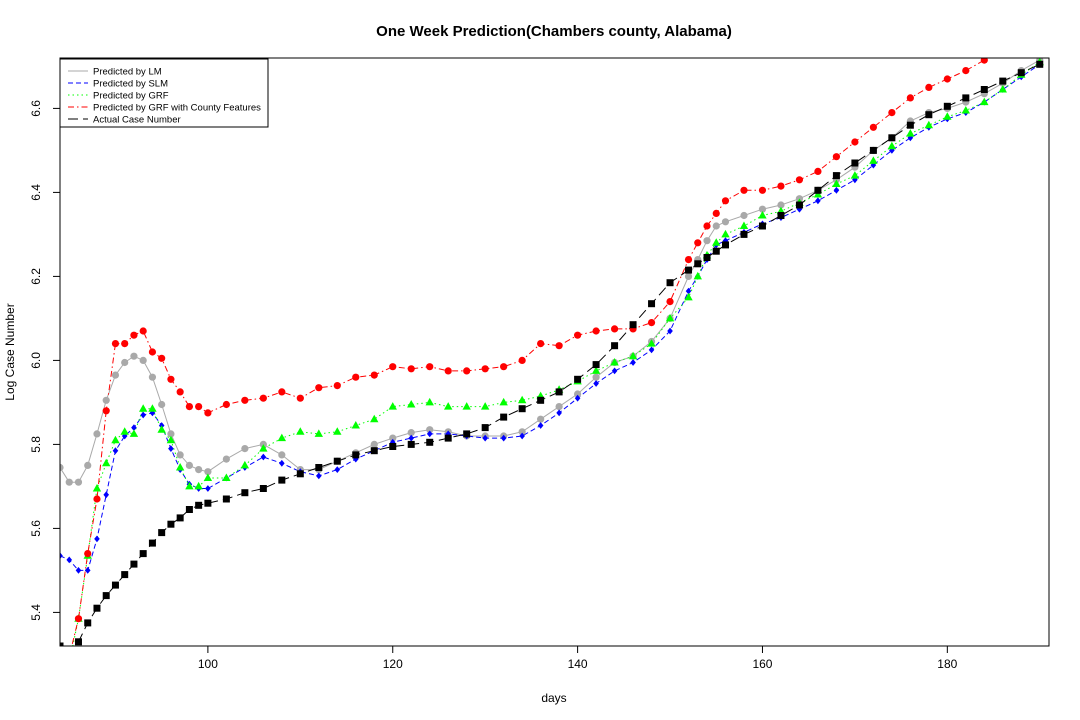 This screenshot has width=1080, height=720. Describe the element at coordinates (130, 84) in the screenshot. I see `legend-label-1: Predicted by SLM` at that location.